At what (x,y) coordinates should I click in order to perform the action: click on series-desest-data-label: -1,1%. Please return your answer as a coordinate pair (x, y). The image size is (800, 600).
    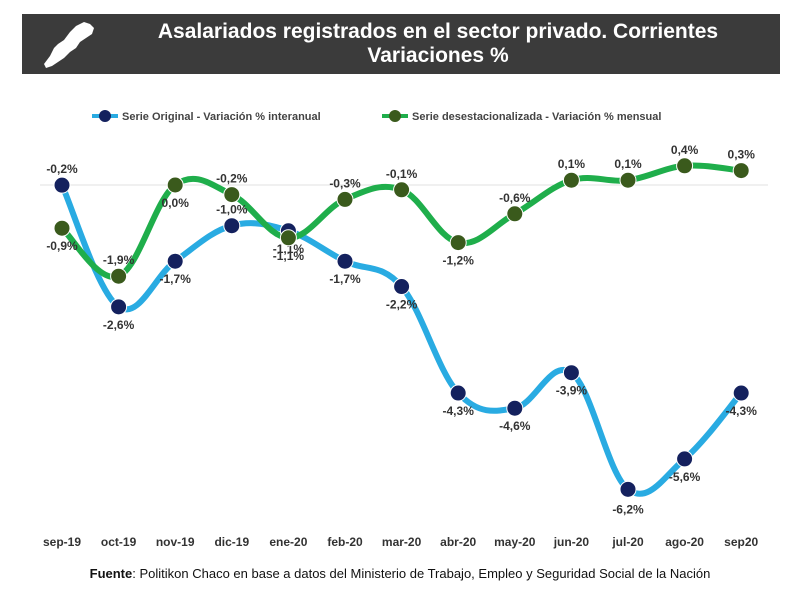
    Looking at the image, I should click on (289, 256).